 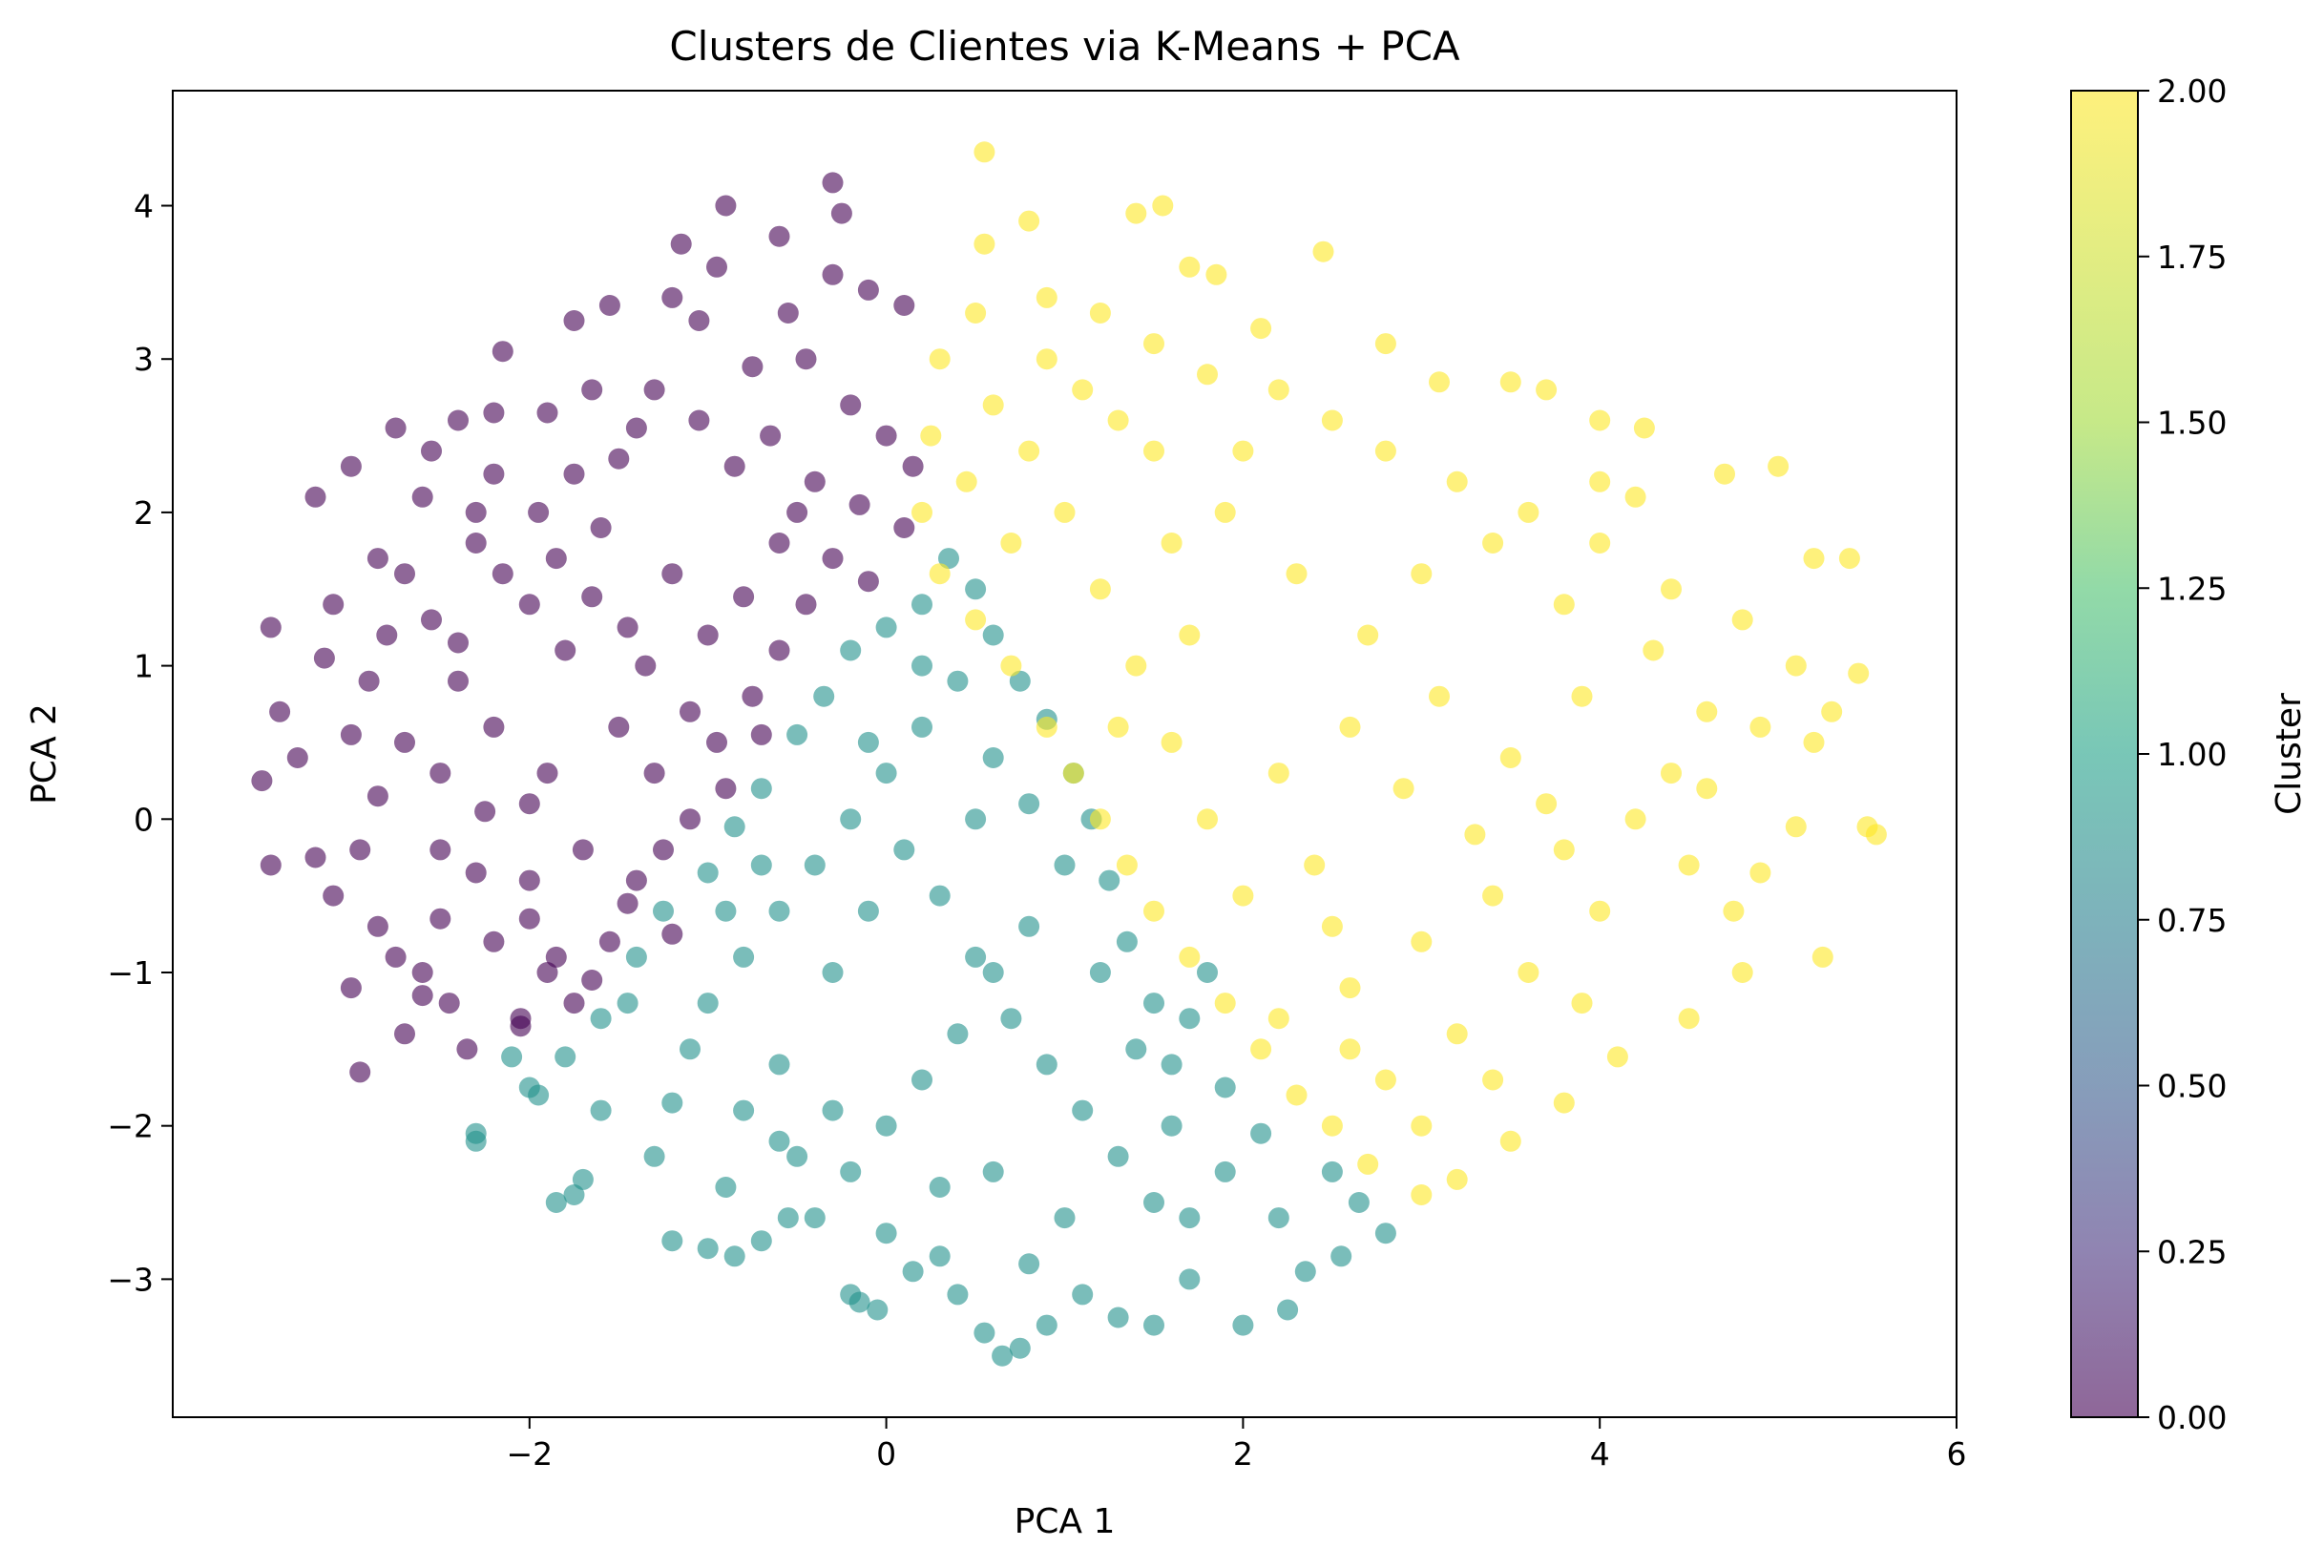 I want to click on y-tick-label: 1, so click(x=144, y=666).